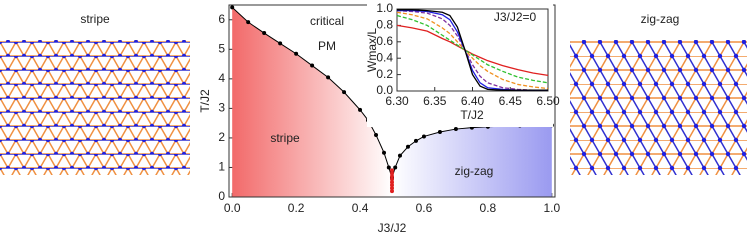 This screenshot has width=747, height=241. Describe the element at coordinates (474, 171) in the screenshot. I see `region-label: zig-zag` at that location.